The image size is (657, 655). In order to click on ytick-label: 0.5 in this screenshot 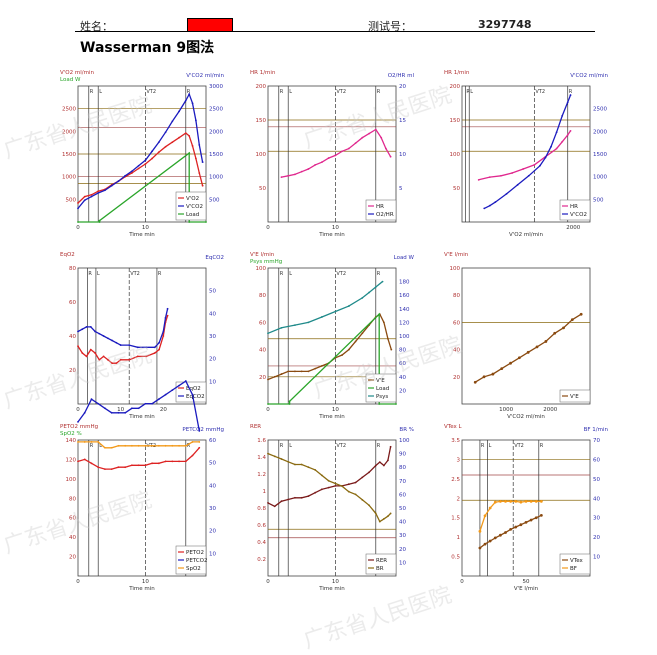, I will do `click(455, 558)`.